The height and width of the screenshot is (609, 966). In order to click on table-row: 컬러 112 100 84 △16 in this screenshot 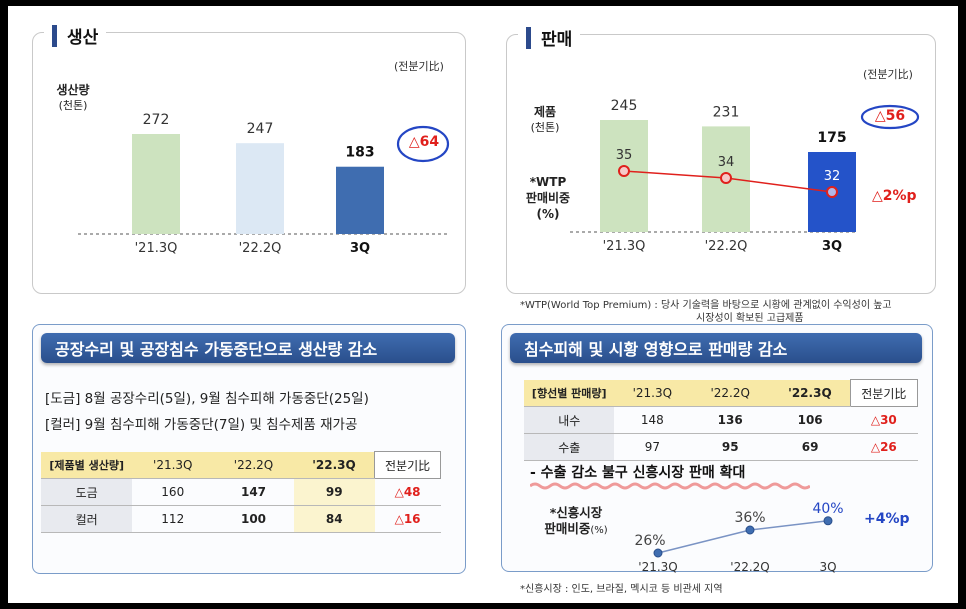, I will do `click(241, 519)`.